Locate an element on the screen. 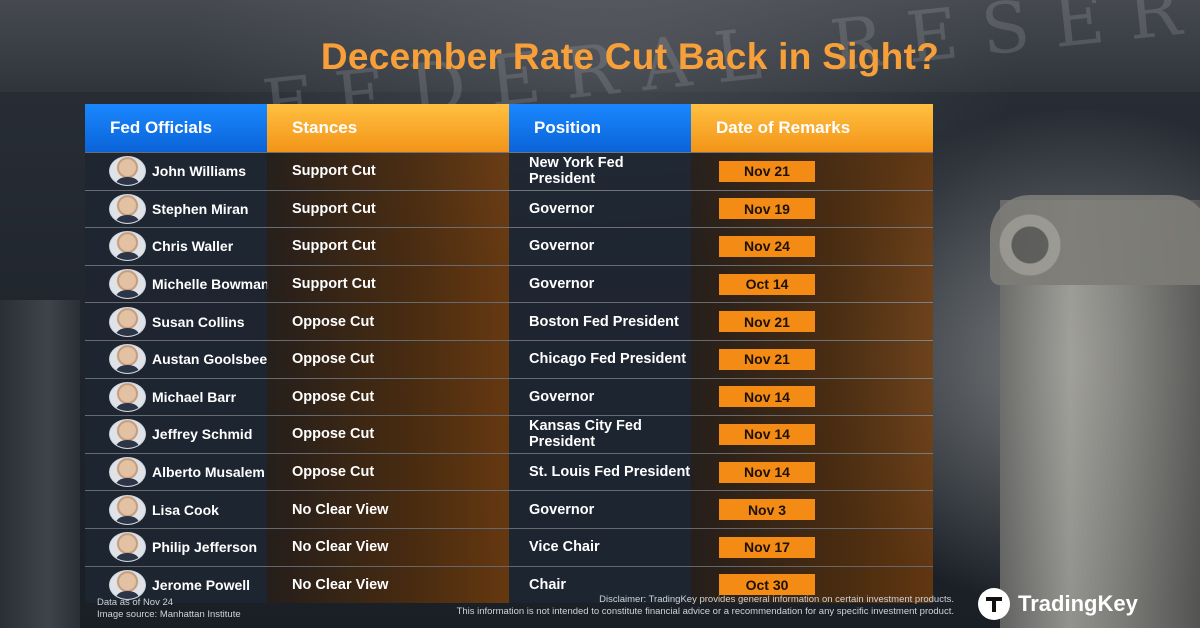 This screenshot has width=1200, height=628. official-cell: Jerome Powell is located at coordinates (176, 585).